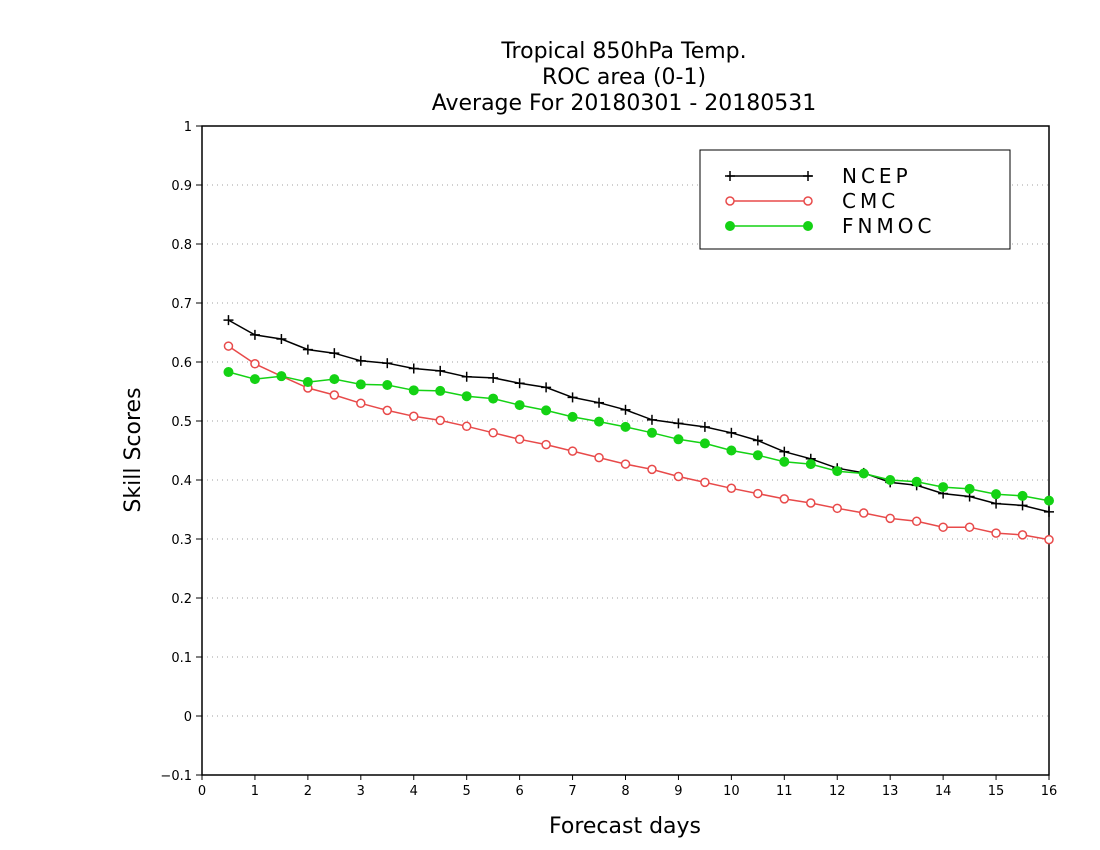  What do you see at coordinates (625, 826) in the screenshot?
I see `x-axis-label: Forecast days` at bounding box center [625, 826].